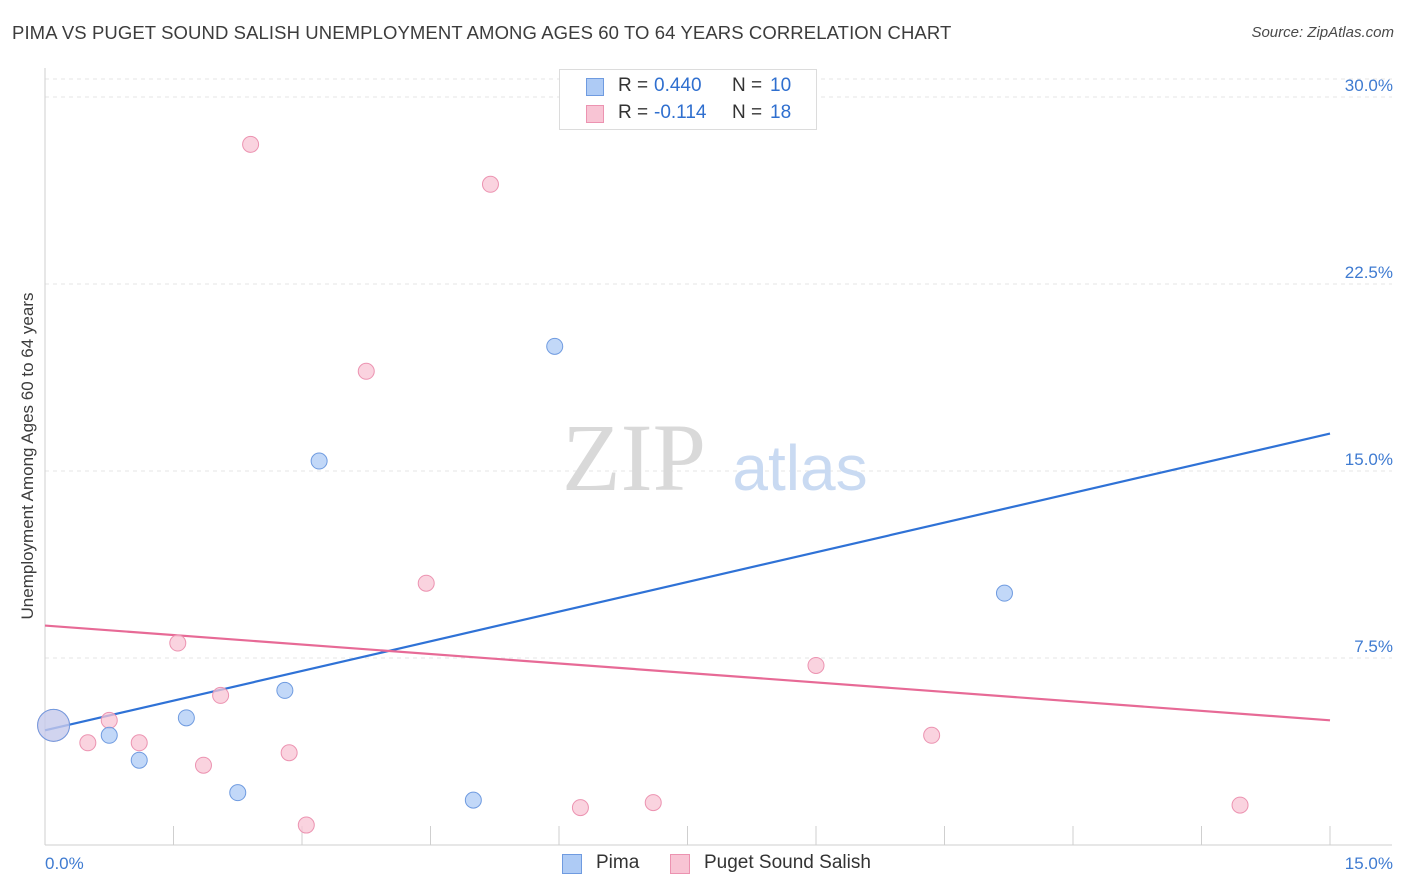 The height and width of the screenshot is (892, 1406). I want to click on puget-trend-line, so click(687, 673).